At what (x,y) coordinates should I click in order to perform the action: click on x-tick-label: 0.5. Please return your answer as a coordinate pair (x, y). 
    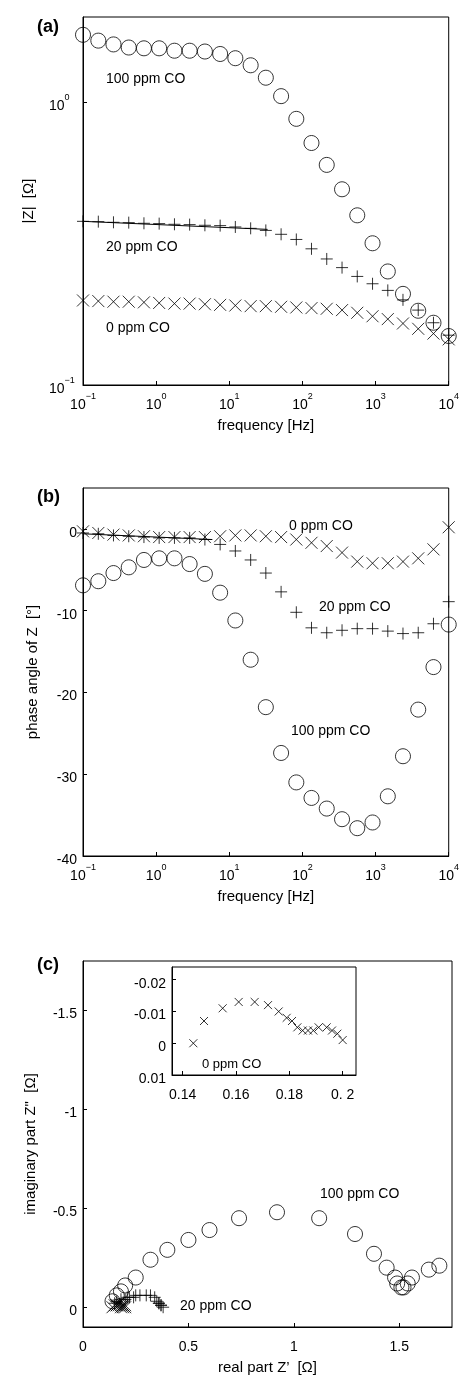
    Looking at the image, I should click on (188, 1346).